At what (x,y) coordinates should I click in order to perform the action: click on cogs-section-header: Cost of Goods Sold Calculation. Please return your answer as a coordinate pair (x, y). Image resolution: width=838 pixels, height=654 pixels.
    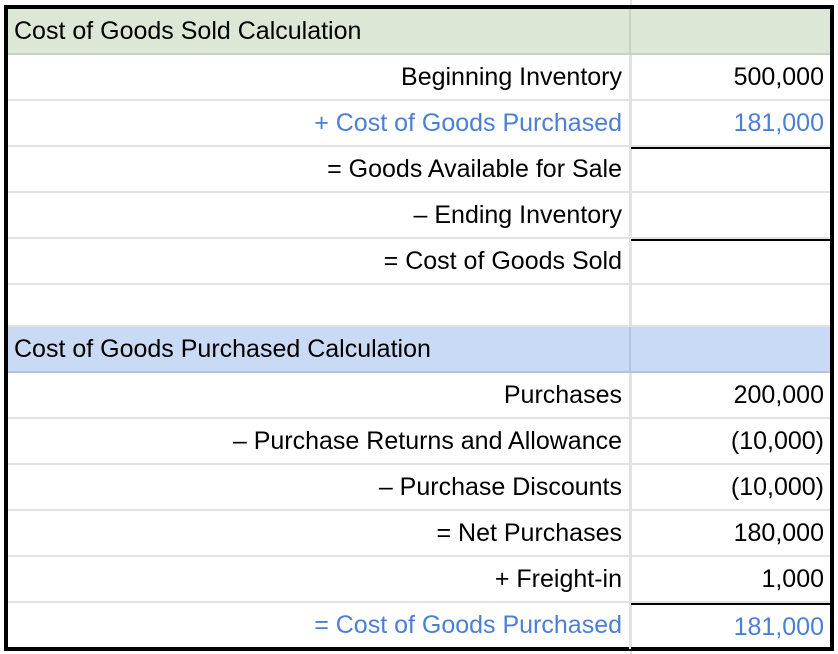
    Looking at the image, I should click on (419, 32).